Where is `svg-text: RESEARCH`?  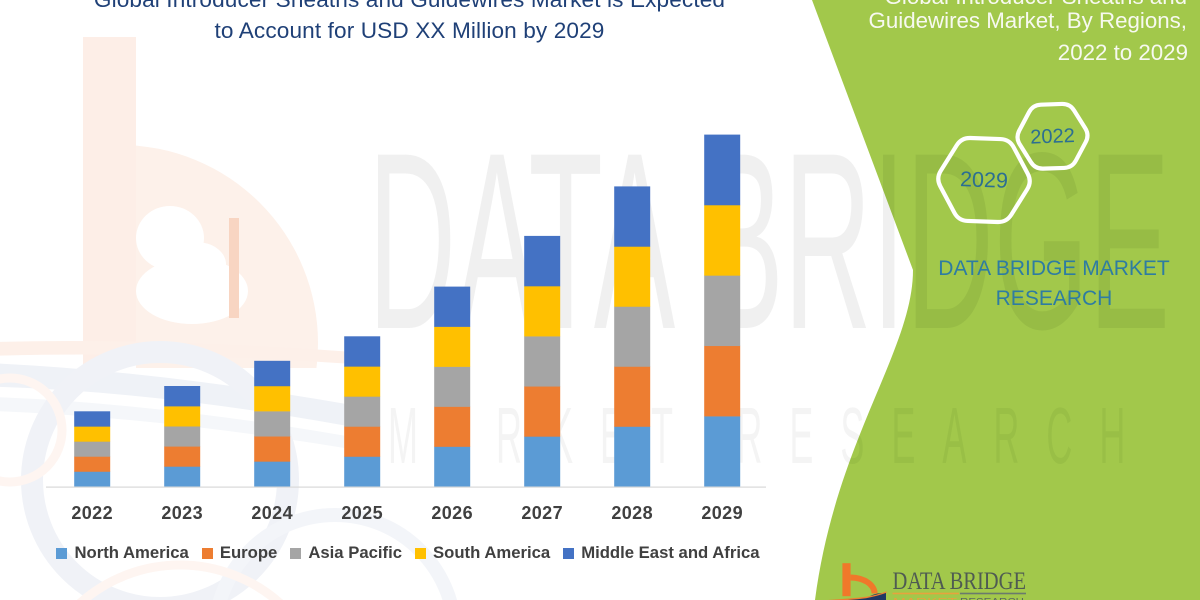 svg-text: RESEARCH is located at coordinates (992, 598).